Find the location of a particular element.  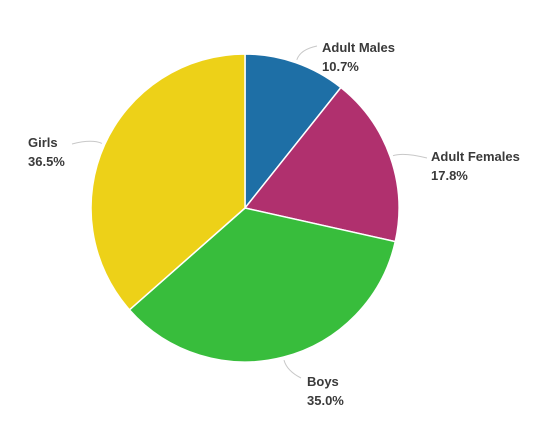

label-name-girls: Girls is located at coordinates (43, 142).